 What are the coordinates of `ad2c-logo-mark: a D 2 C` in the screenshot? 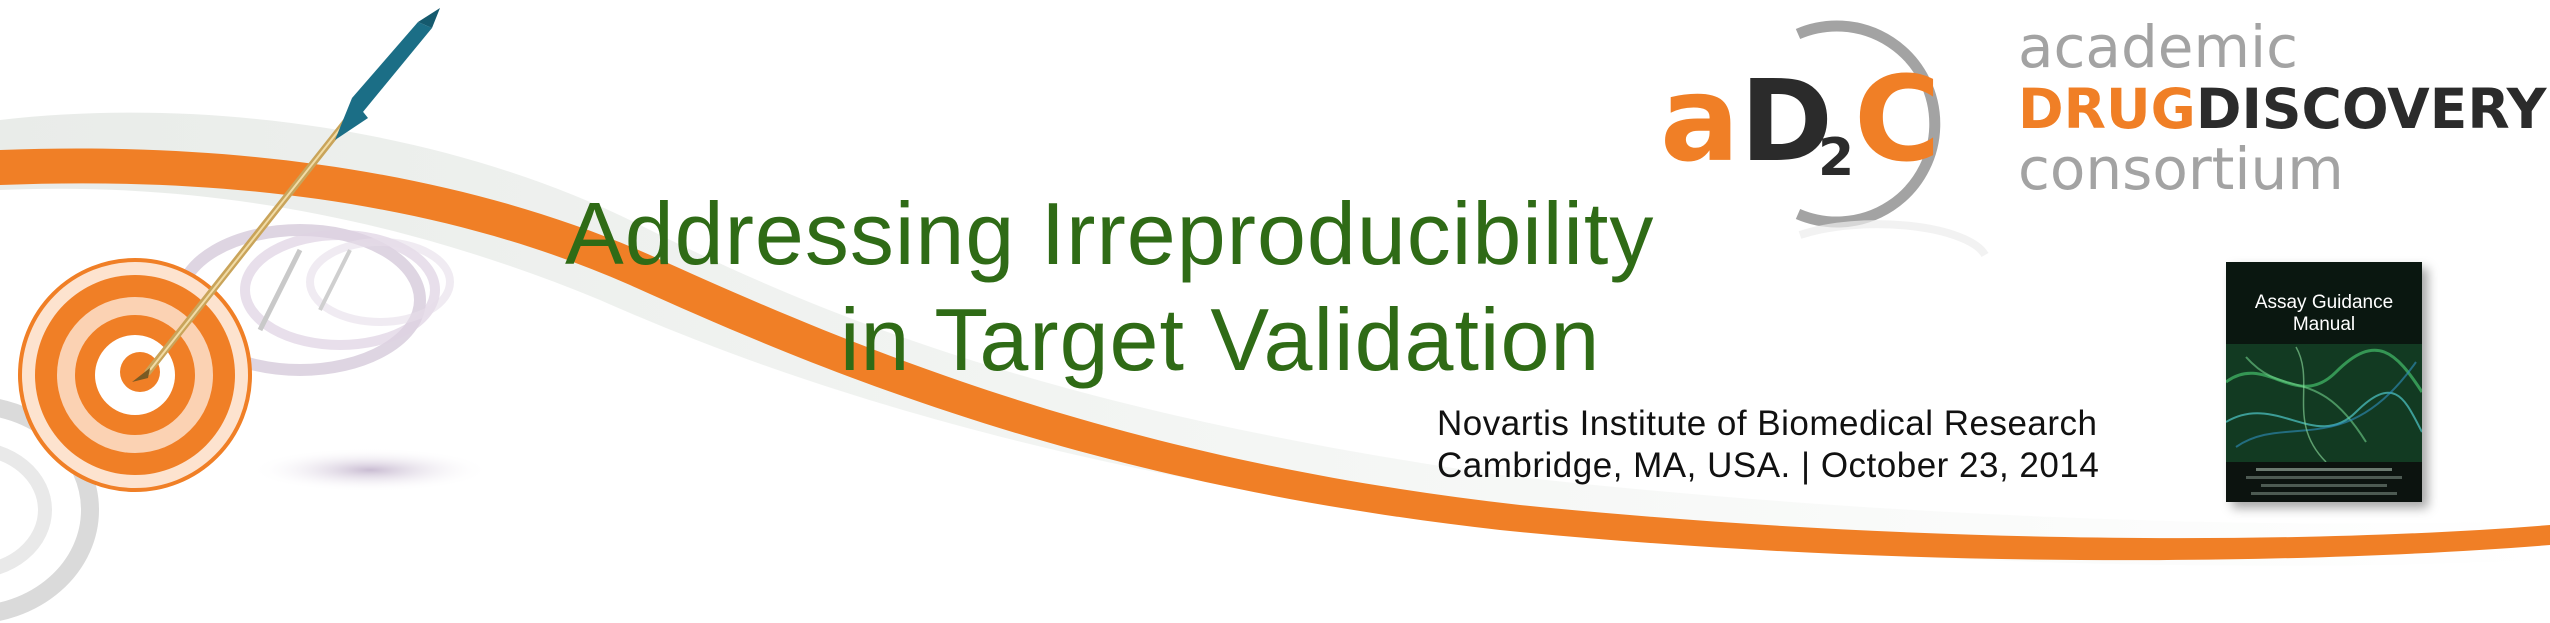 It's located at (1824, 139).